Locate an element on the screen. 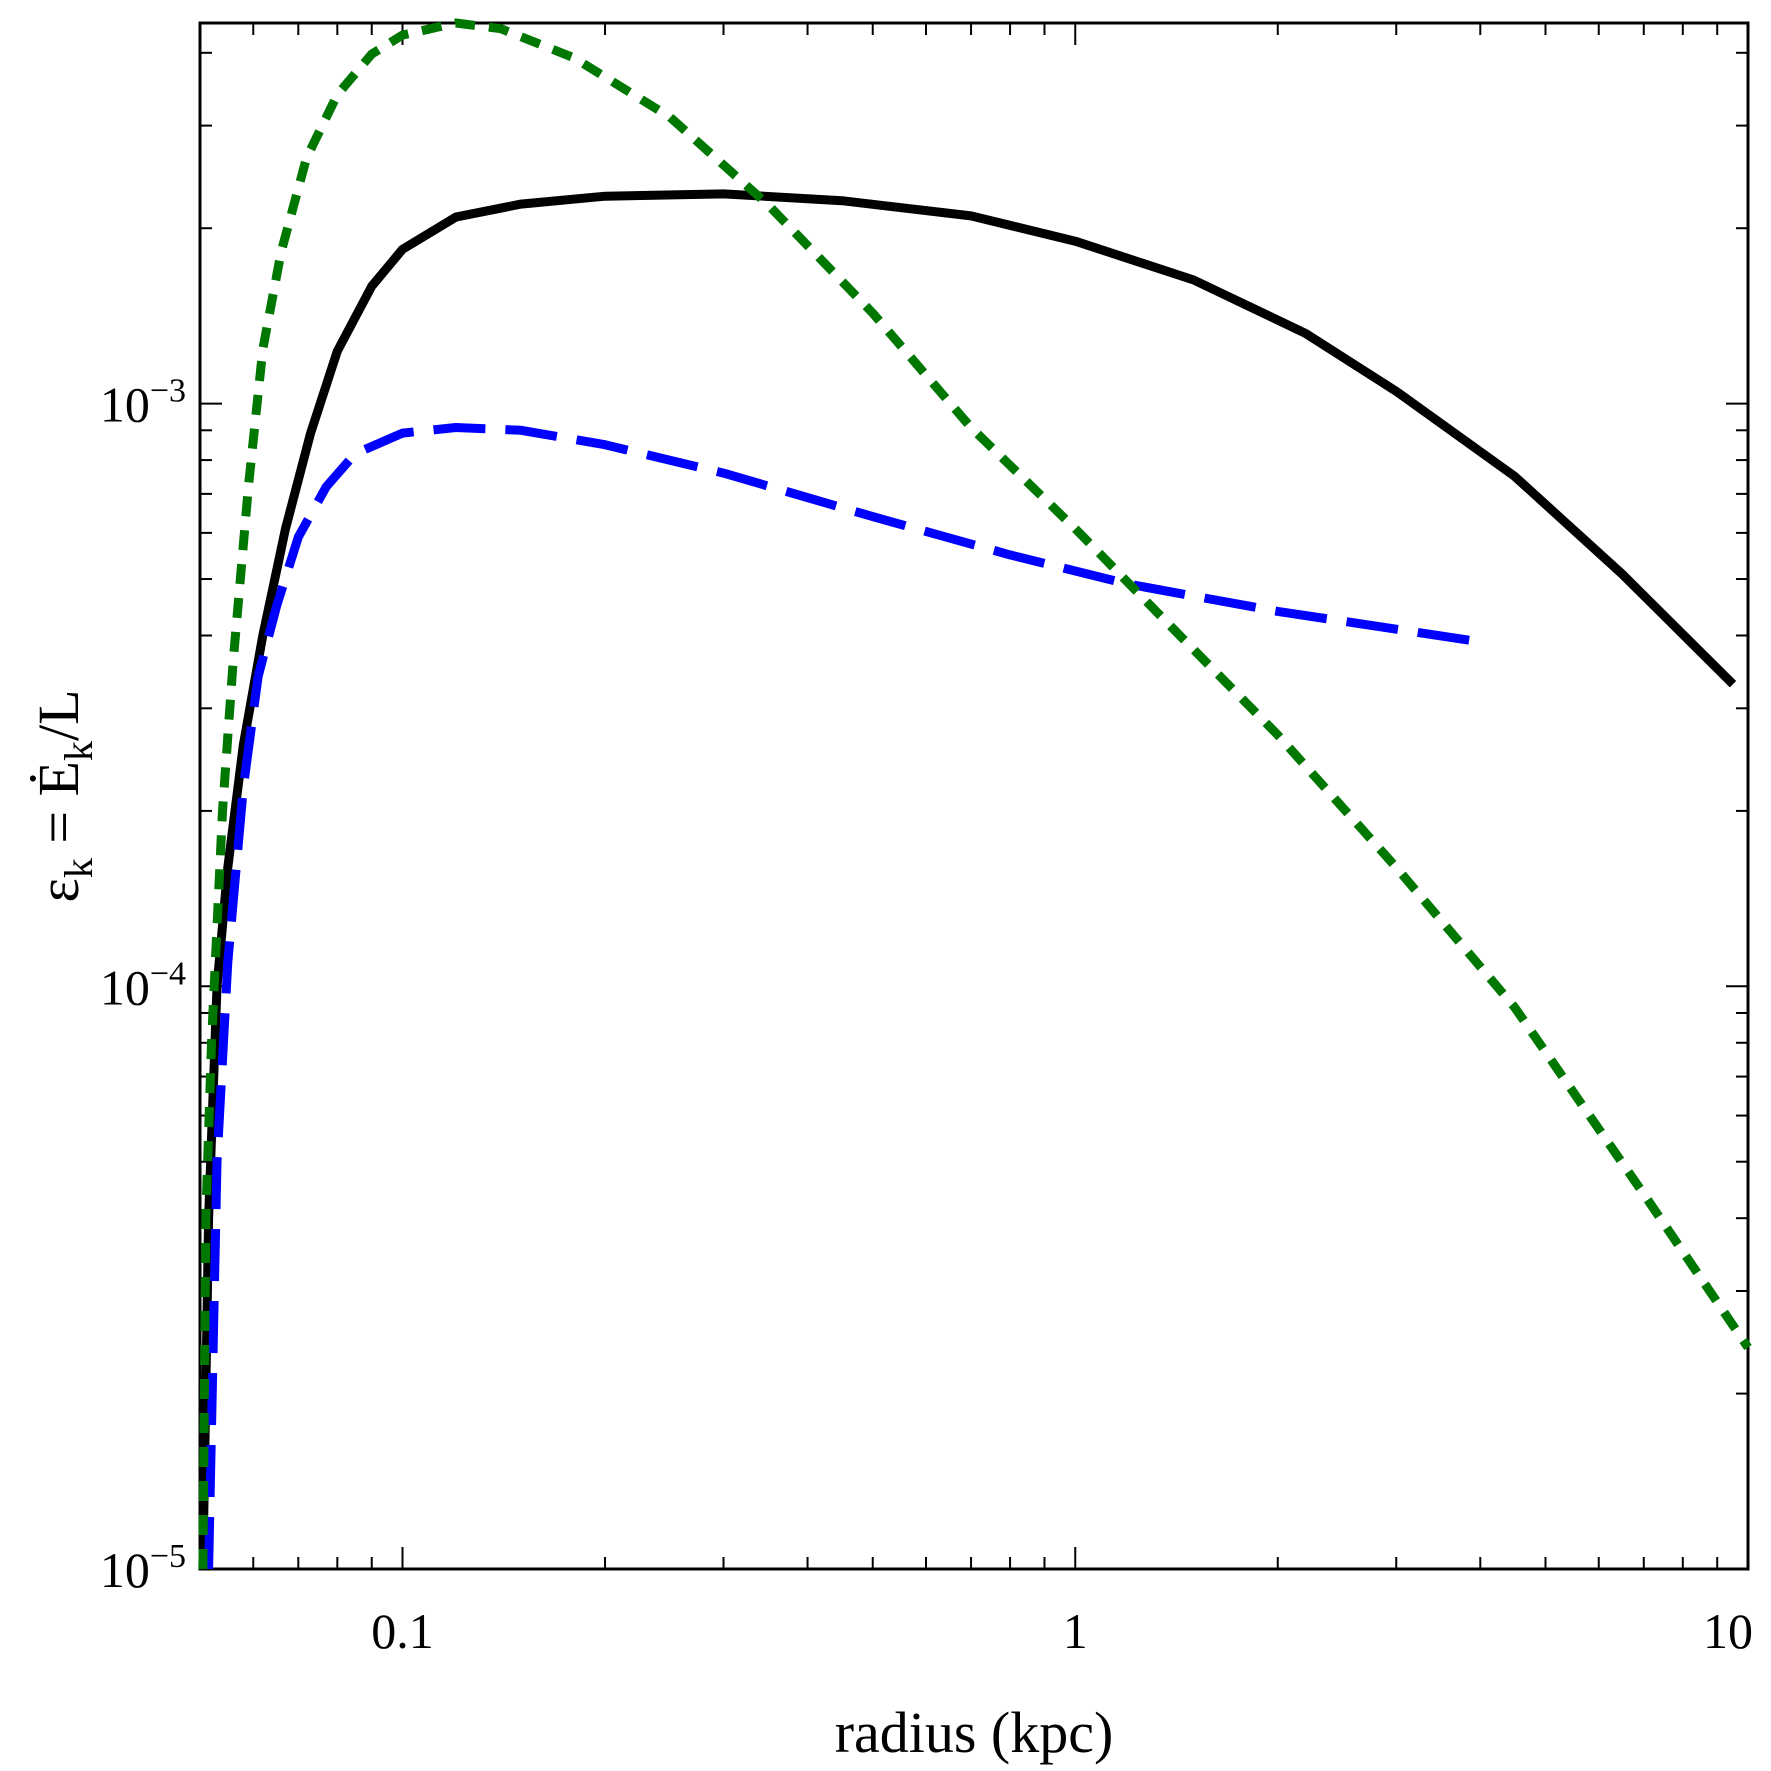 Image resolution: width=1771 pixels, height=1771 pixels. y-tick-labels: 10−510−410−3 is located at coordinates (143, 985).